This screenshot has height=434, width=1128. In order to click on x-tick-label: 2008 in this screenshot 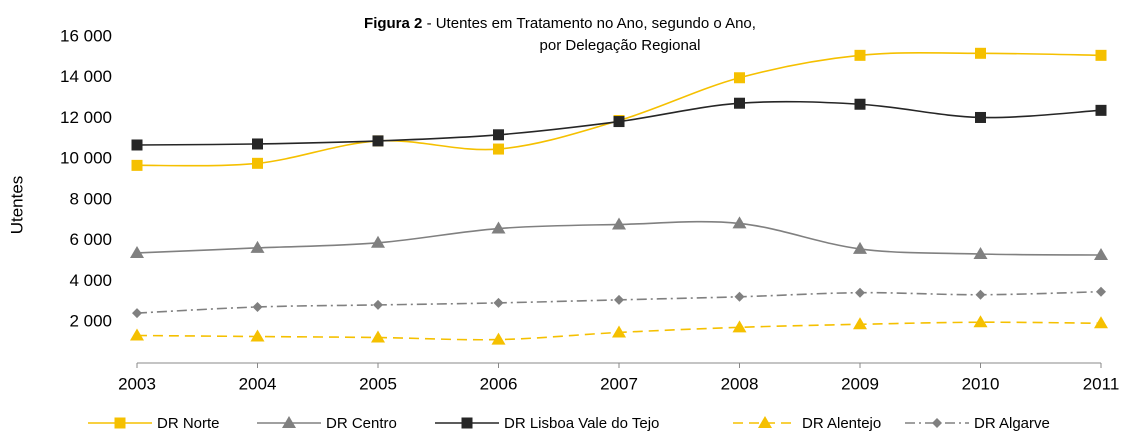, I will do `click(740, 383)`.